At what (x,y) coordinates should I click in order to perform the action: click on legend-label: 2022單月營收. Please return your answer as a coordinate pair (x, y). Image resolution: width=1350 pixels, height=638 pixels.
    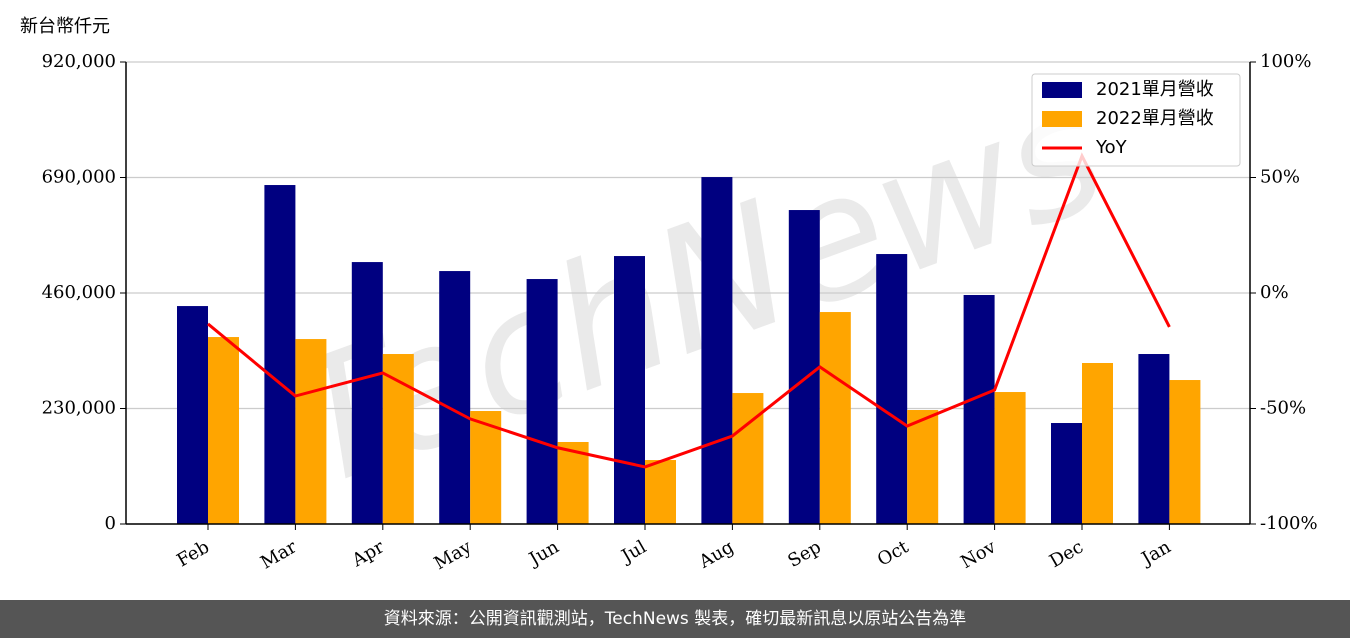
    Looking at the image, I should click on (1155, 118).